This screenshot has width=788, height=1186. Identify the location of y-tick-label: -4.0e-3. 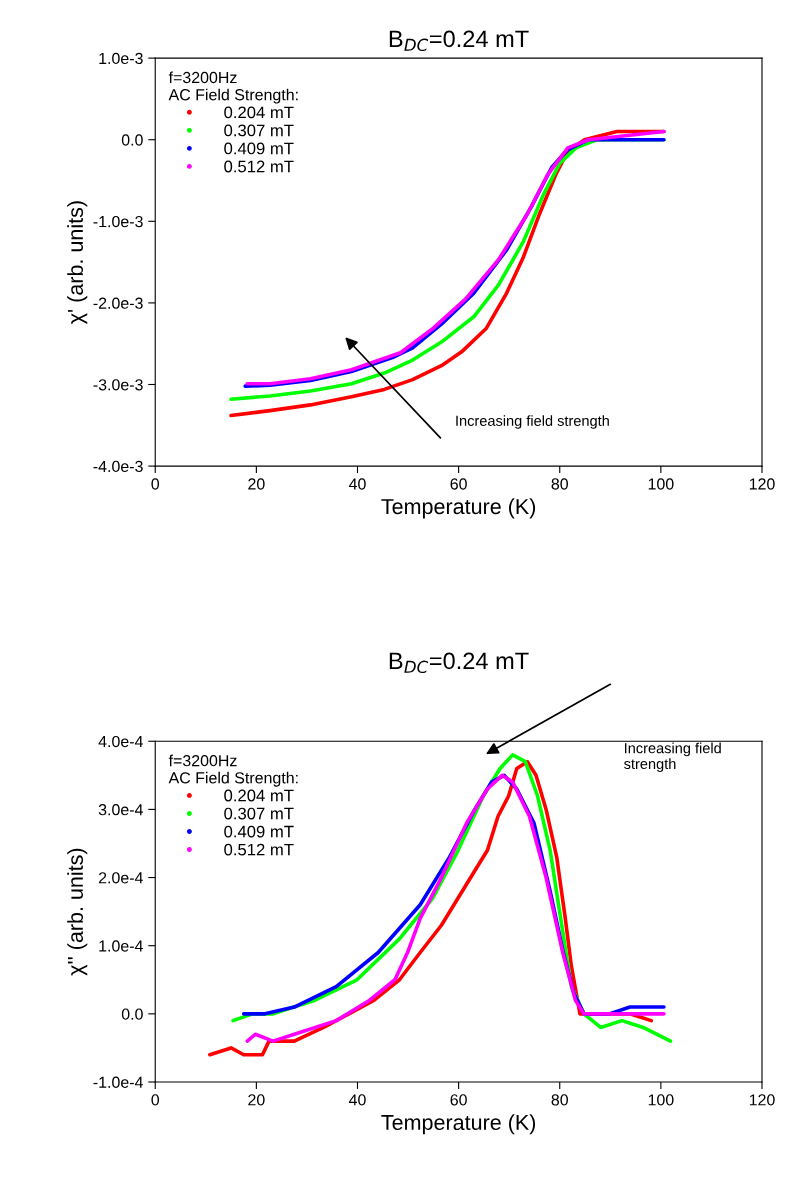
(118, 466).